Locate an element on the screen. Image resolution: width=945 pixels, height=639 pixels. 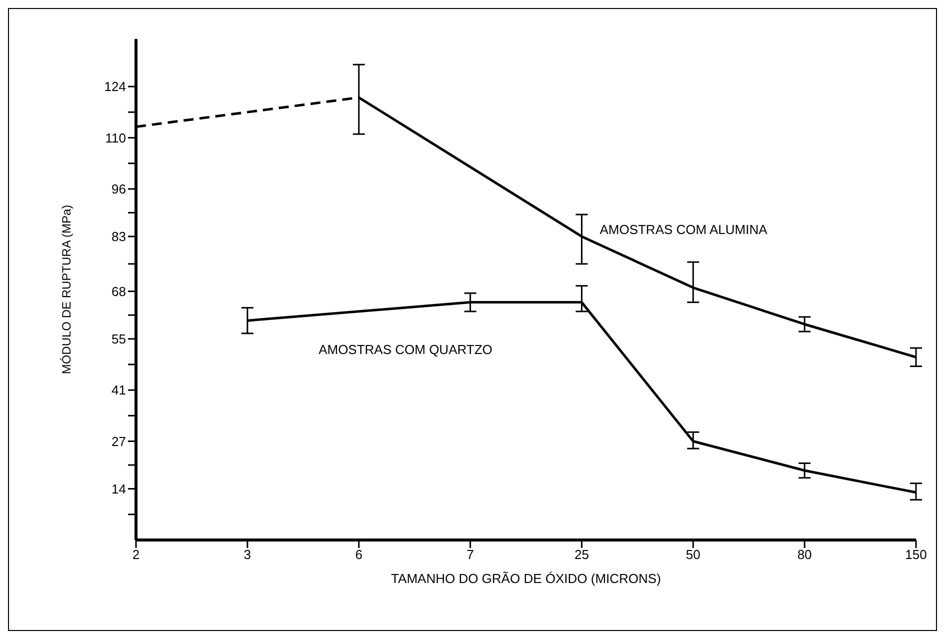
y-tick-label: 110 is located at coordinates (115, 138).